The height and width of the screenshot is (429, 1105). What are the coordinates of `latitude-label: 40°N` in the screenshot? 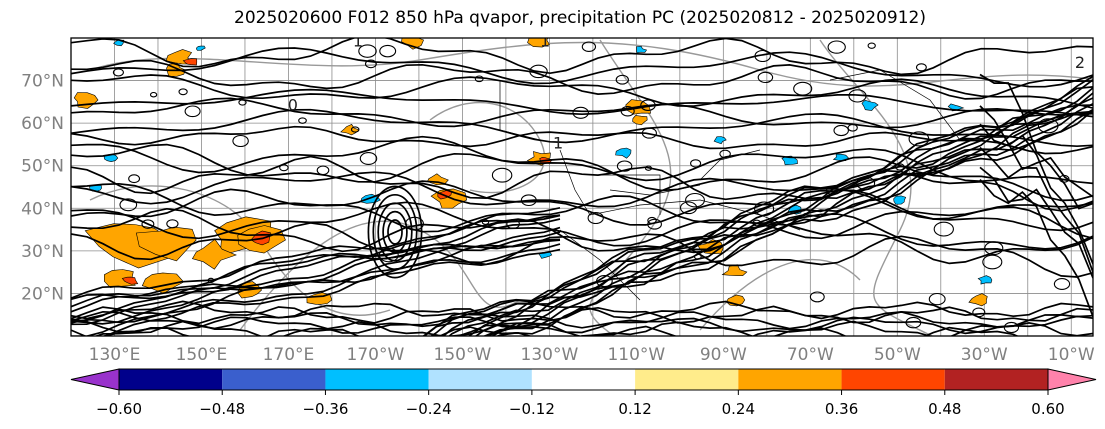 It's located at (42, 209).